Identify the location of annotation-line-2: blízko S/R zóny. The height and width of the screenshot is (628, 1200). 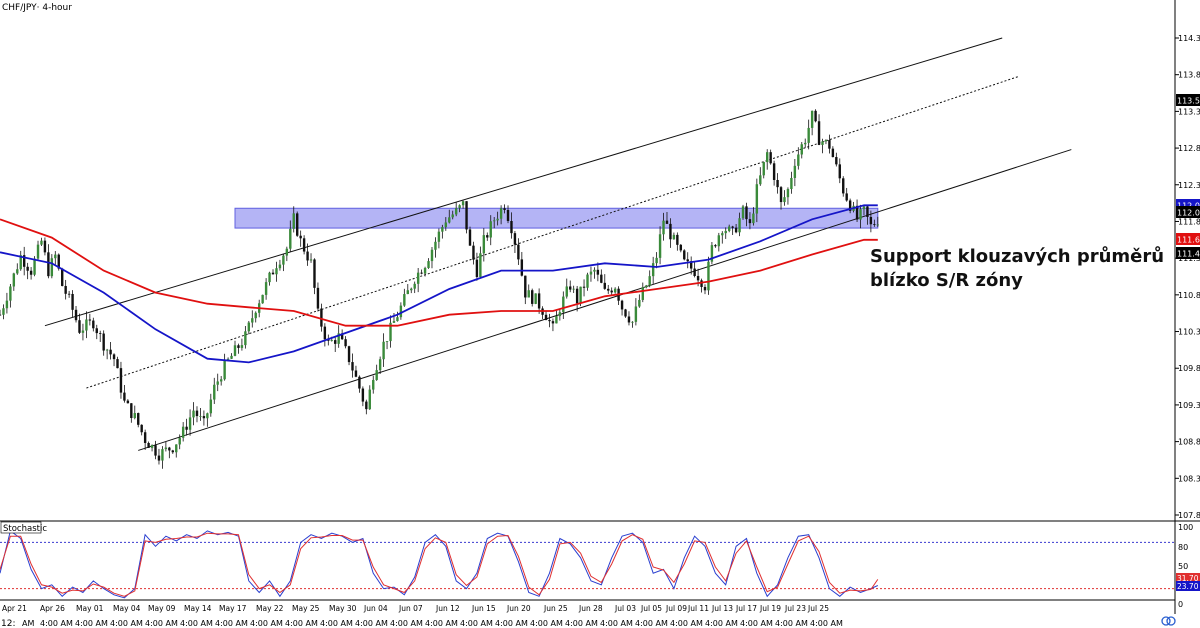
(946, 280).